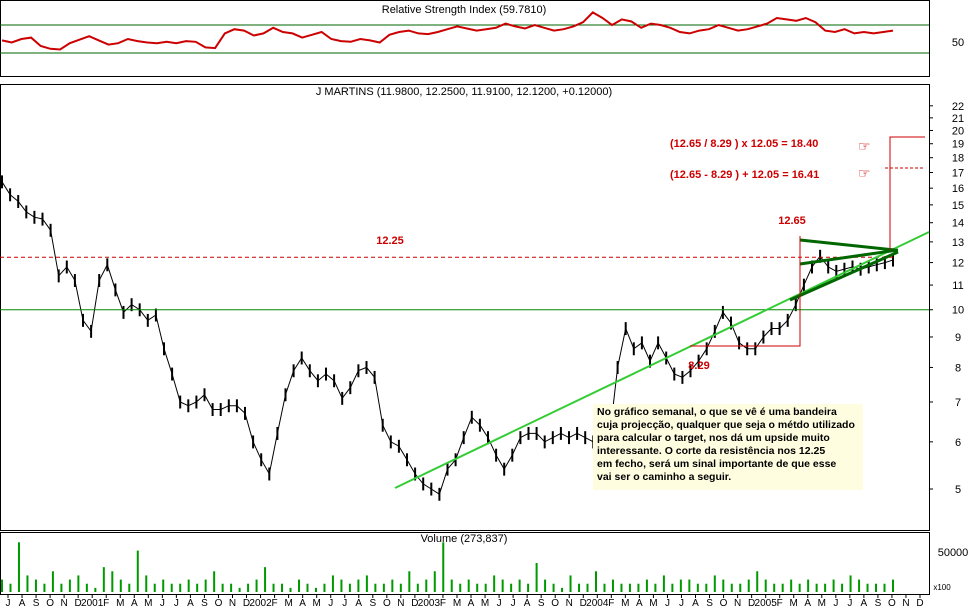  I want to click on flag-upper-line, so click(849, 257).